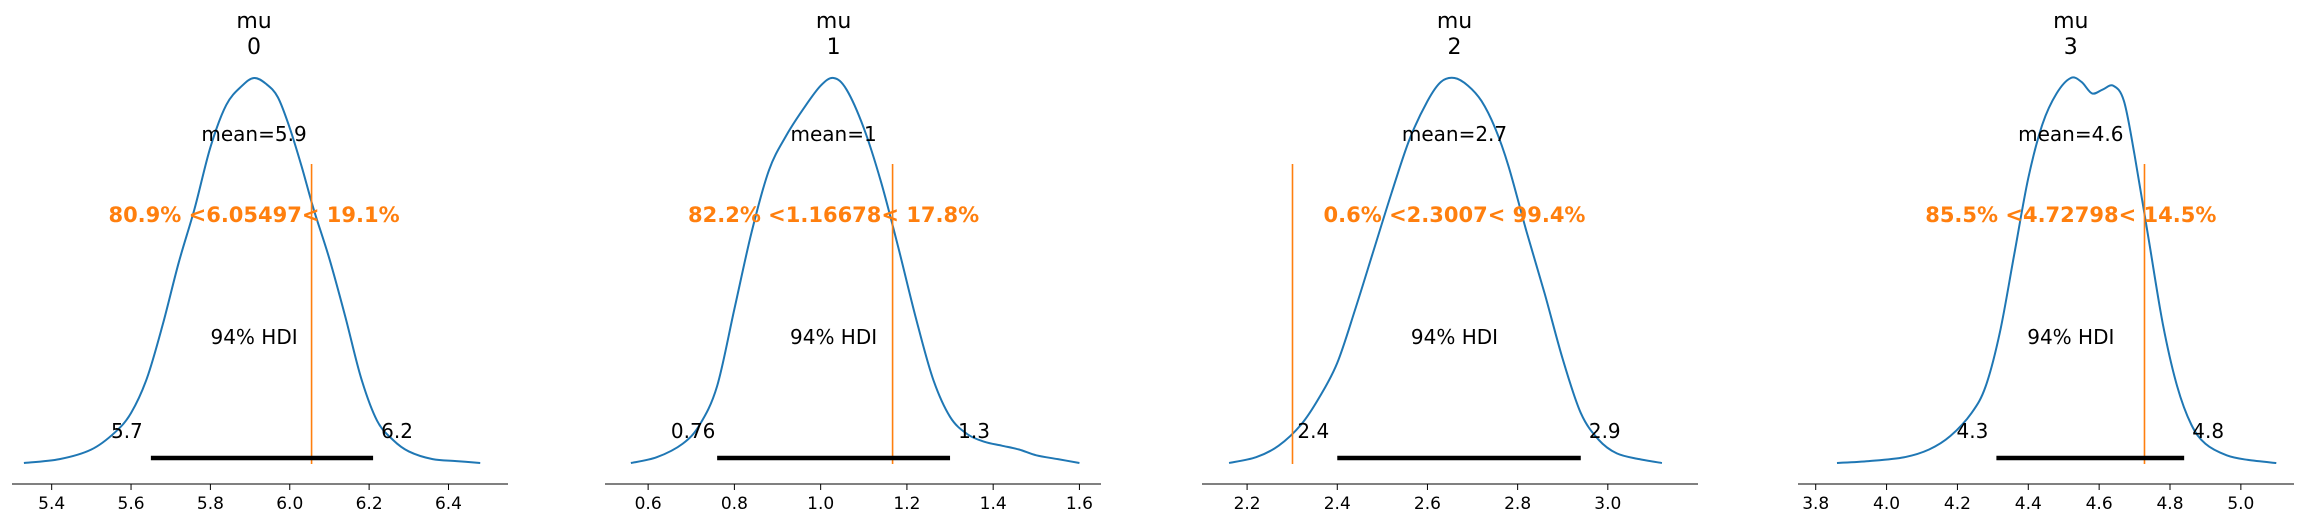  What do you see at coordinates (1605, 431) in the screenshot?
I see `panel-2-hdi-upper-label: 2.9` at bounding box center [1605, 431].